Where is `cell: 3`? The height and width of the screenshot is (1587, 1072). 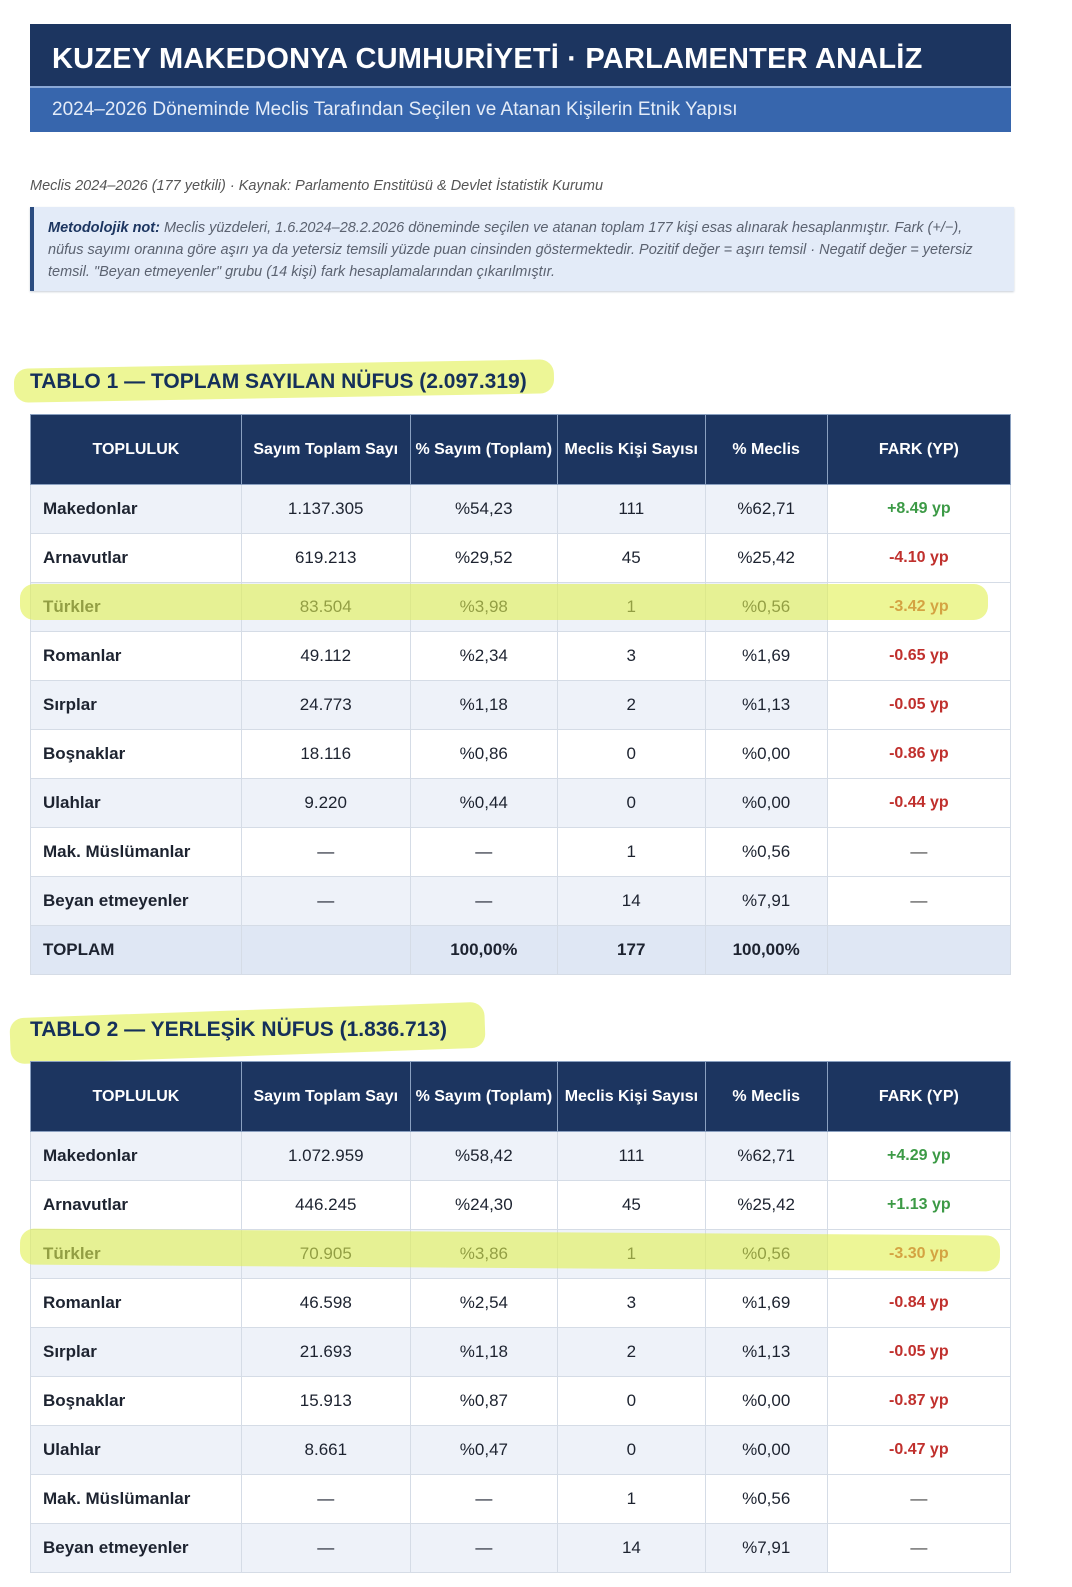 cell: 3 is located at coordinates (631, 1303).